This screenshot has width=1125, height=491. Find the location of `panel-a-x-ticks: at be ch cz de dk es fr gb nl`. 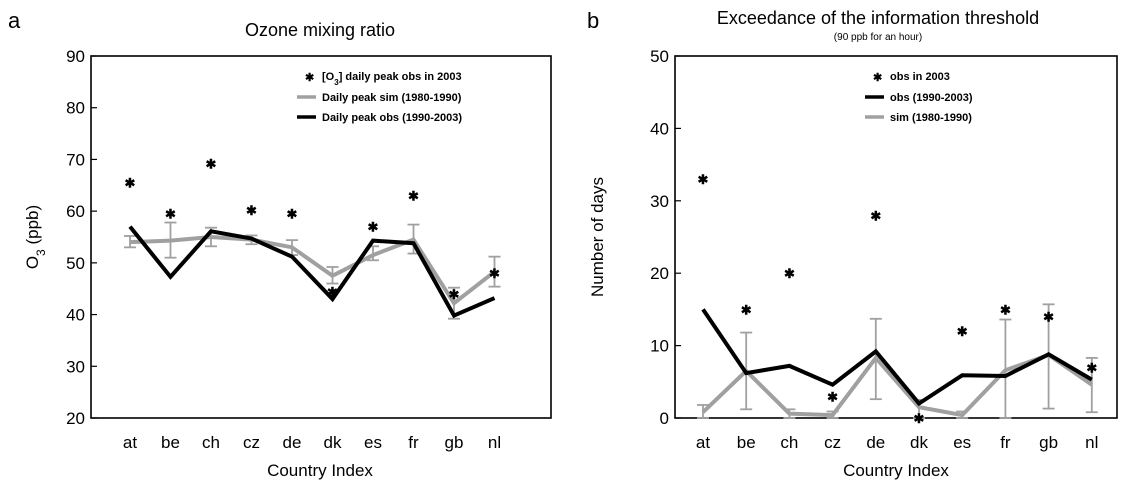

panel-a-x-ticks: at be ch cz de dk es fr gb nl is located at coordinates (312, 442).